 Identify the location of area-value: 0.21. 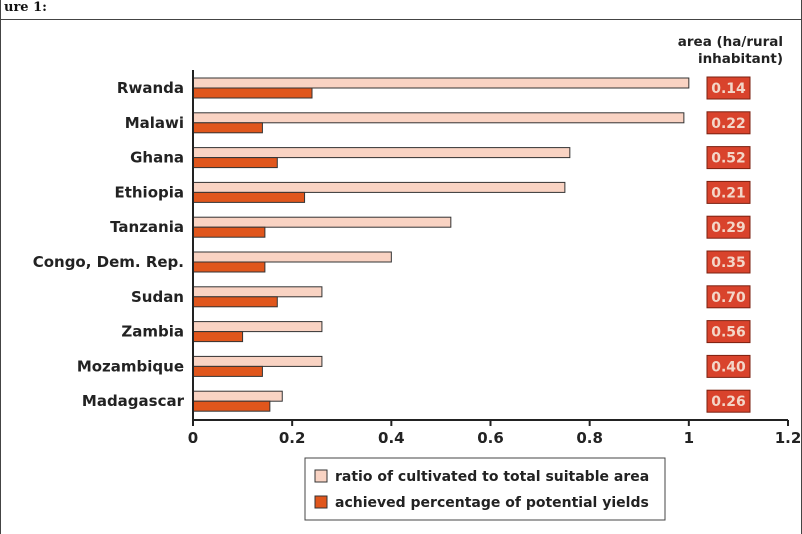
(728, 193).